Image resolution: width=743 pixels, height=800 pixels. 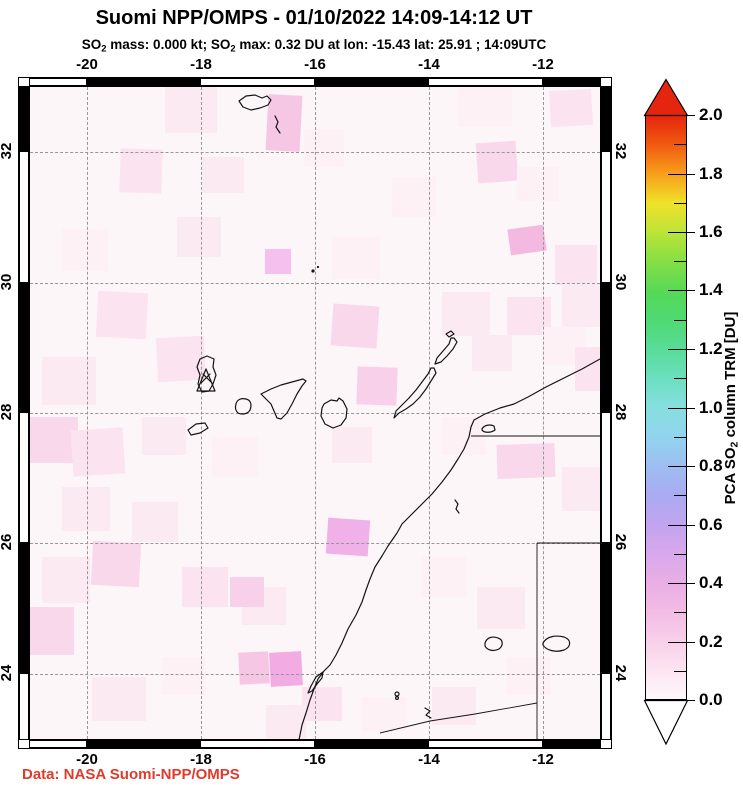 What do you see at coordinates (711, 348) in the screenshot?
I see `colorbar-tick-label: 1.2` at bounding box center [711, 348].